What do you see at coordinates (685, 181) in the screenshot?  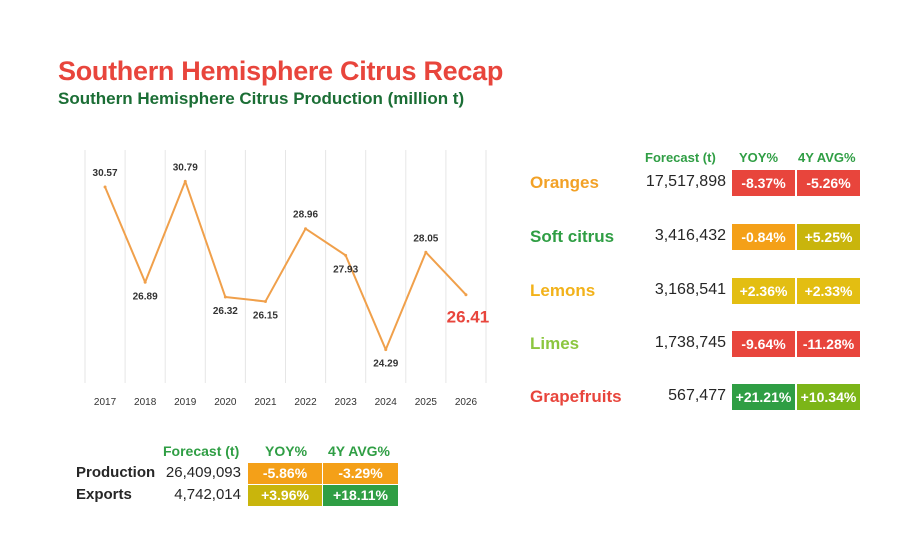 I see `fruit-forecast: 17,517,898` at bounding box center [685, 181].